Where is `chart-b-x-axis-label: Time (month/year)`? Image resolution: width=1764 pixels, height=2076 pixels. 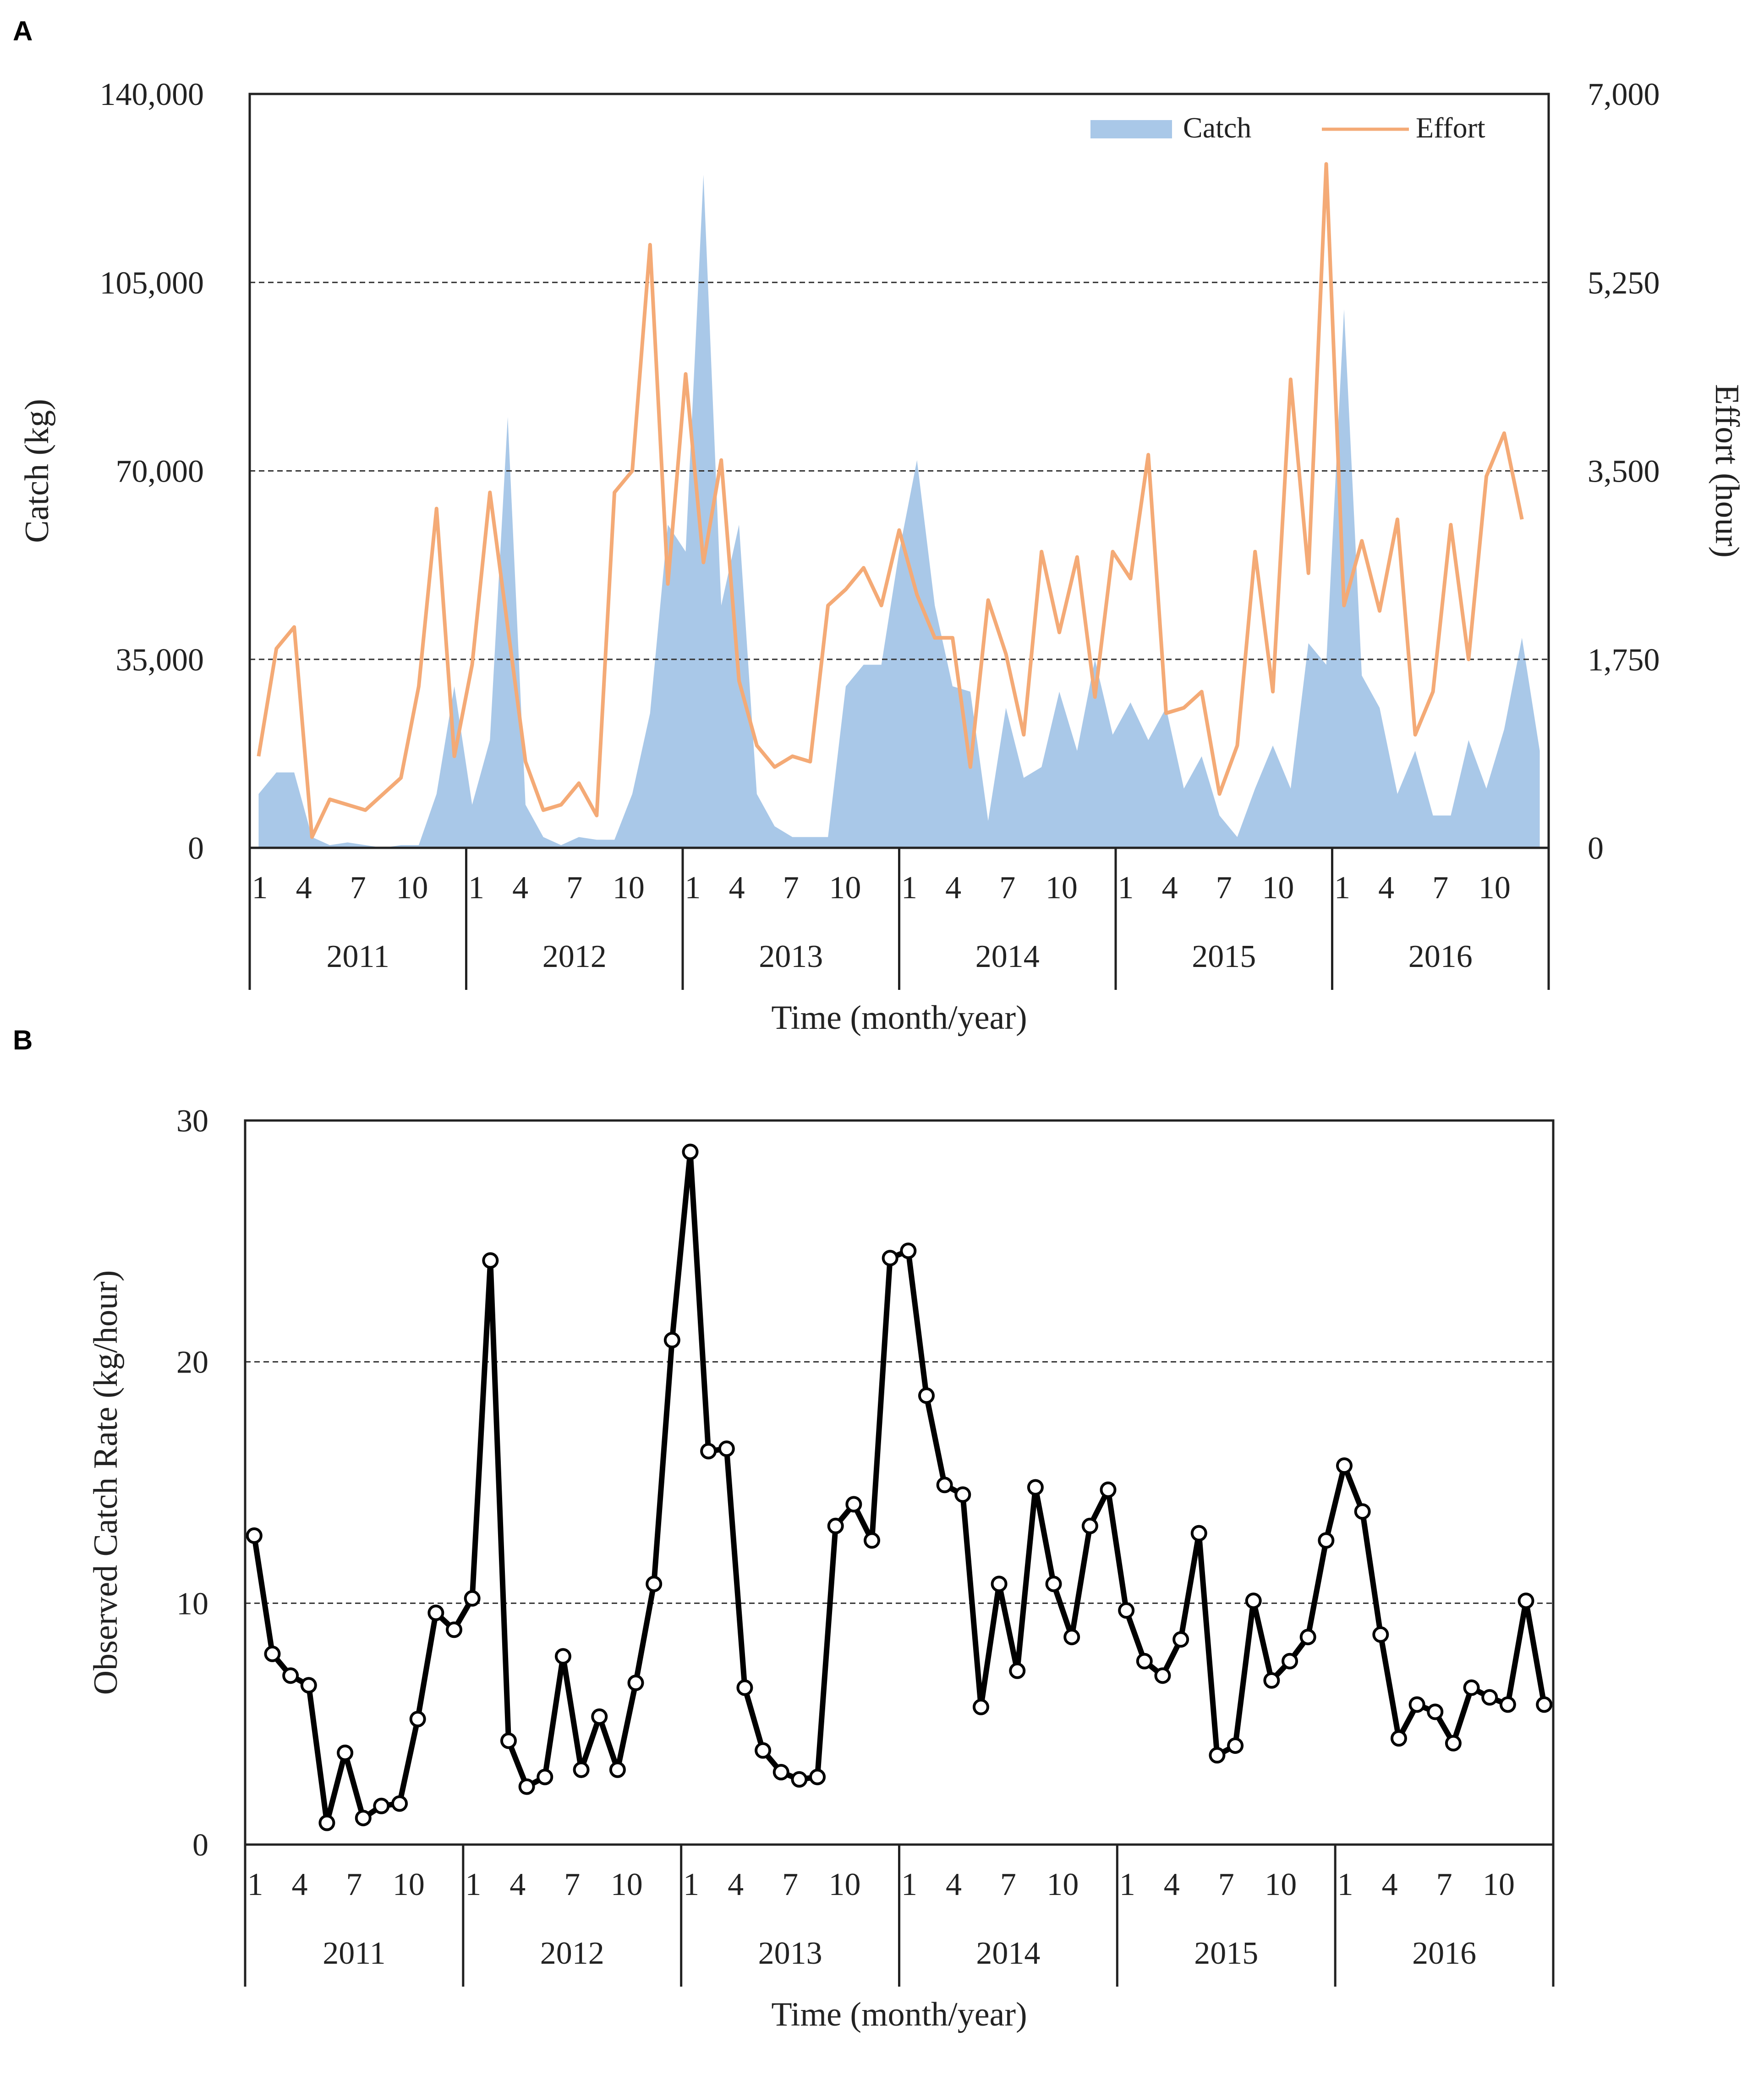 chart-b-x-axis-label: Time (month/year) is located at coordinates (899, 2015).